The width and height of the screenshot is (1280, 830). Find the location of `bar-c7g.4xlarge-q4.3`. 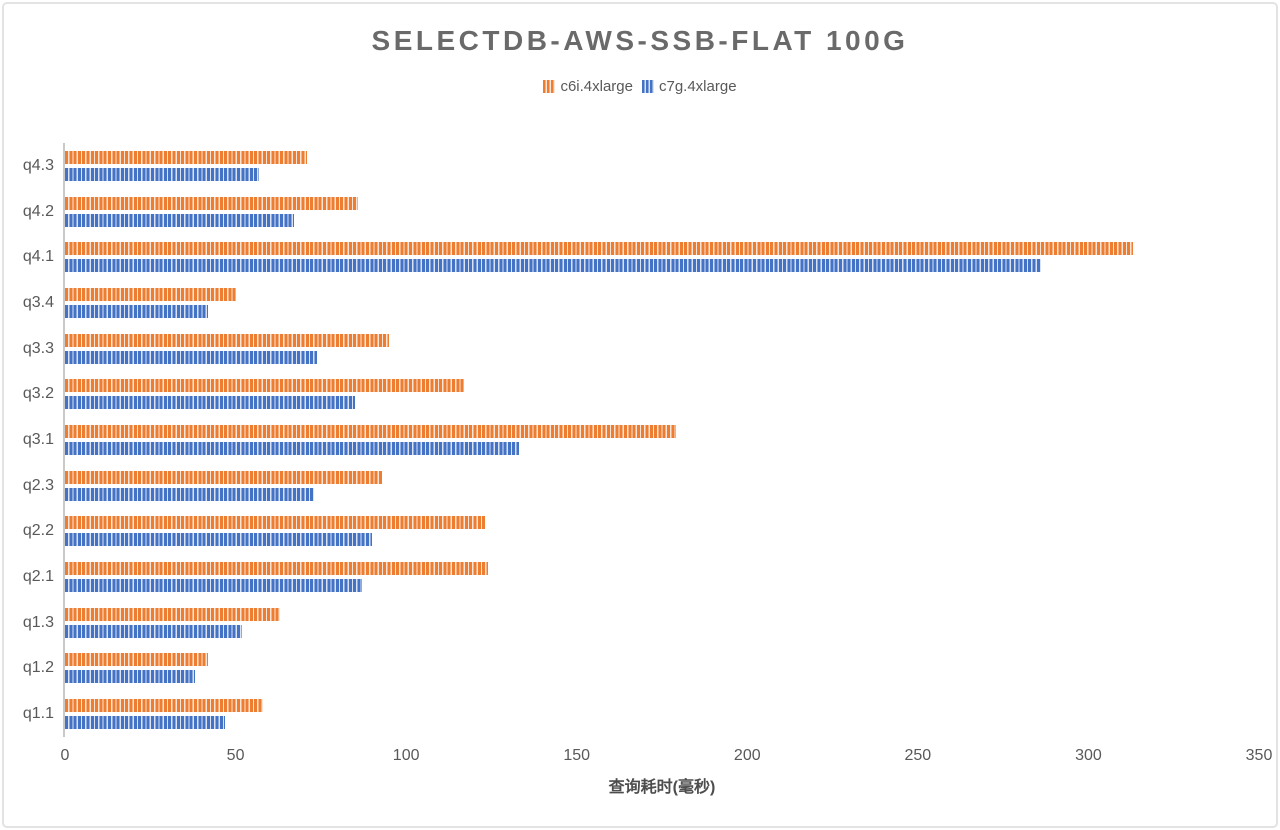

bar-c7g.4xlarge-q4.3 is located at coordinates (162, 174).